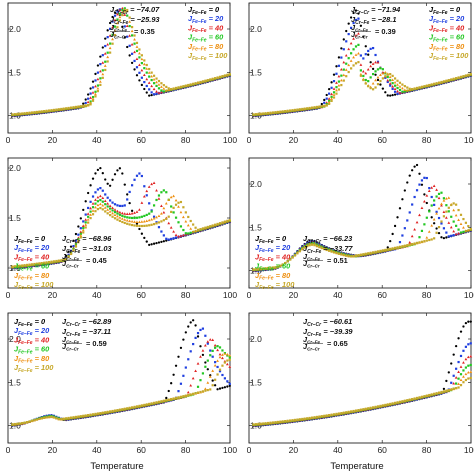 This screenshot has height=474, width=474. What do you see at coordinates (338, 450) in the screenshot?
I see `x-tick-label: 40` at bounding box center [338, 450].